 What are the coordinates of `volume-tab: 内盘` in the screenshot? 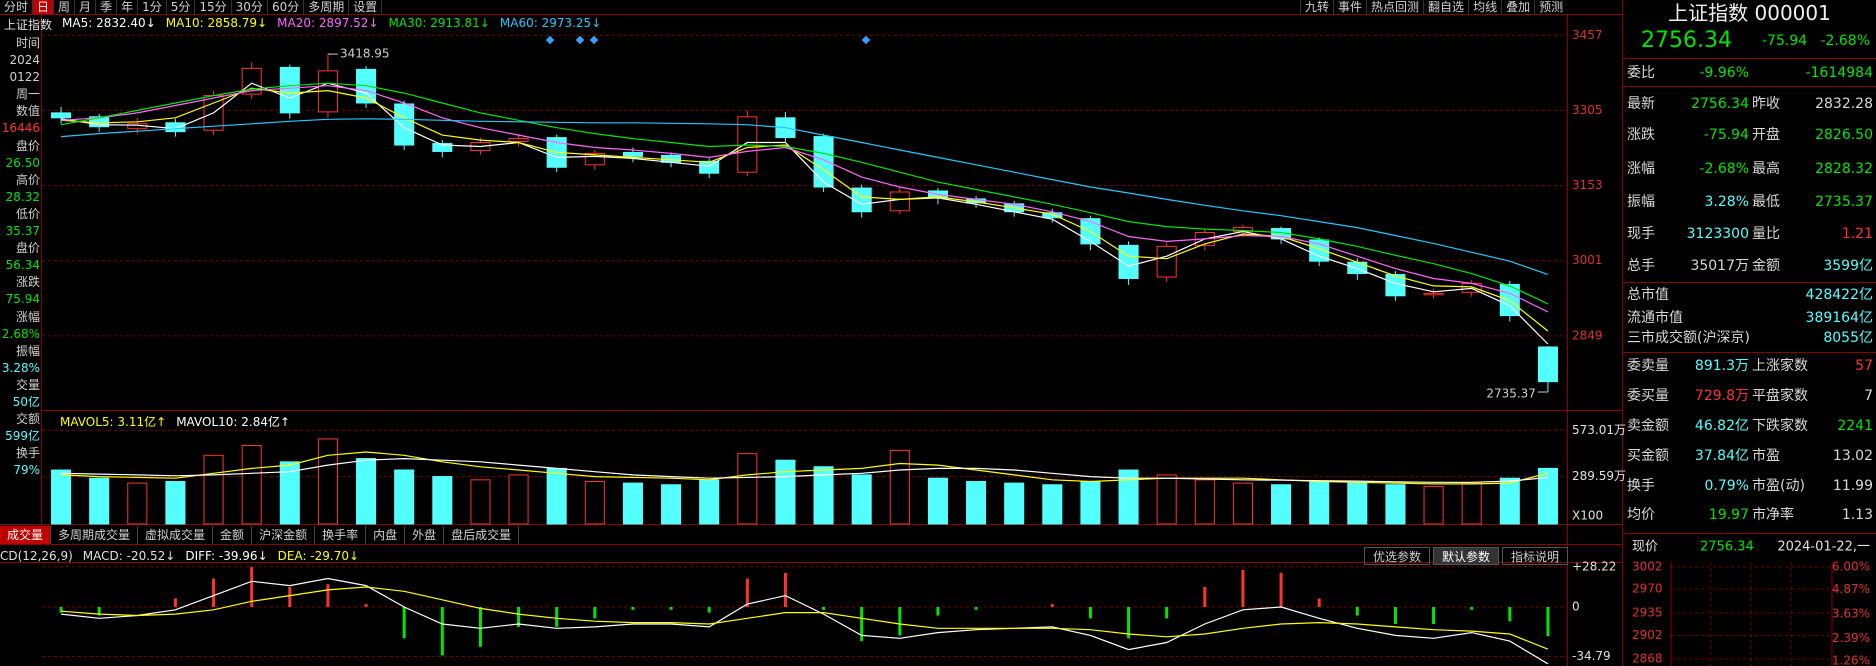 It's located at (386, 535).